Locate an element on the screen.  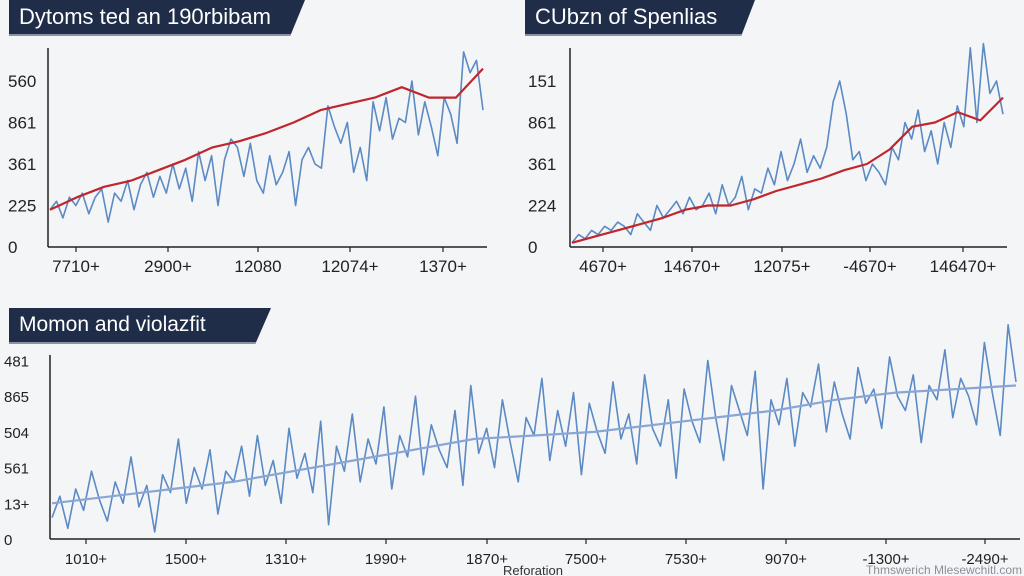
y-tick-label: 225 is located at coordinates (22, 206).